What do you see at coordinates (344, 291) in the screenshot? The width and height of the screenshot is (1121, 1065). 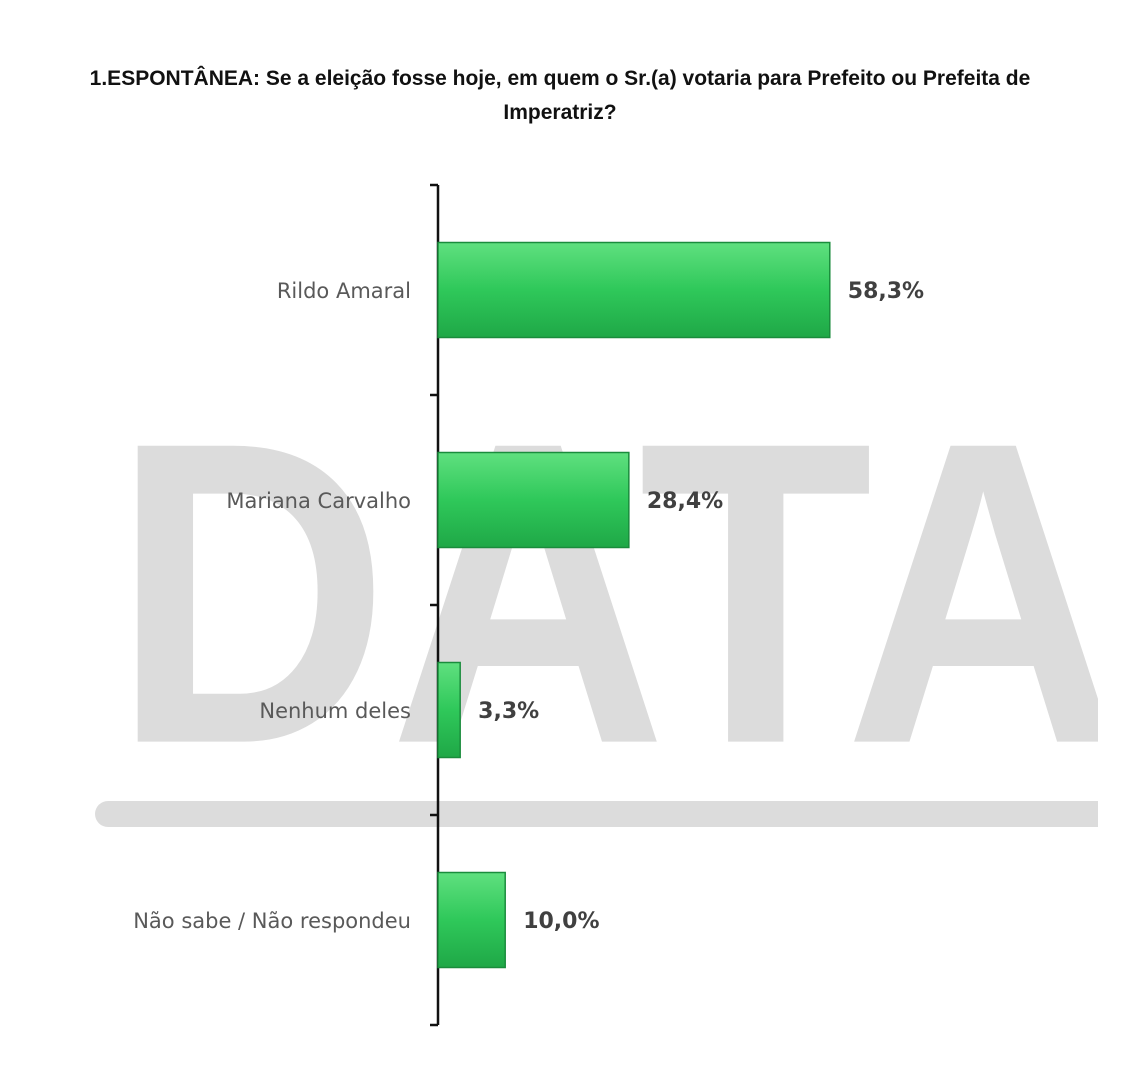 I see `category-label: Rildo Amaral` at bounding box center [344, 291].